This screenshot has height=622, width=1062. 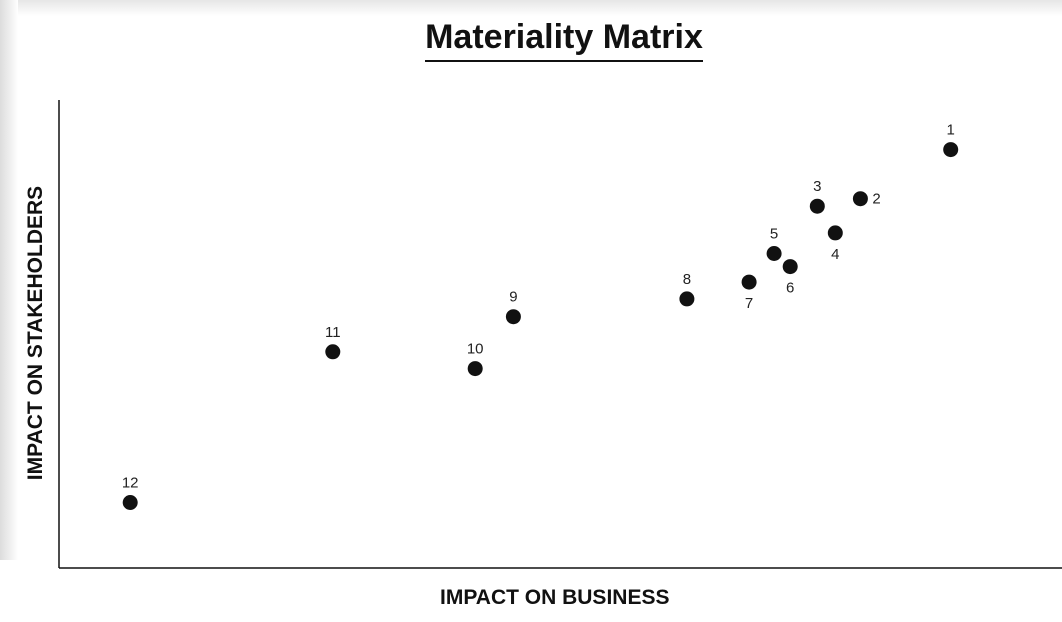 What do you see at coordinates (475, 349) in the screenshot?
I see `data-point-label-10: 10` at bounding box center [475, 349].